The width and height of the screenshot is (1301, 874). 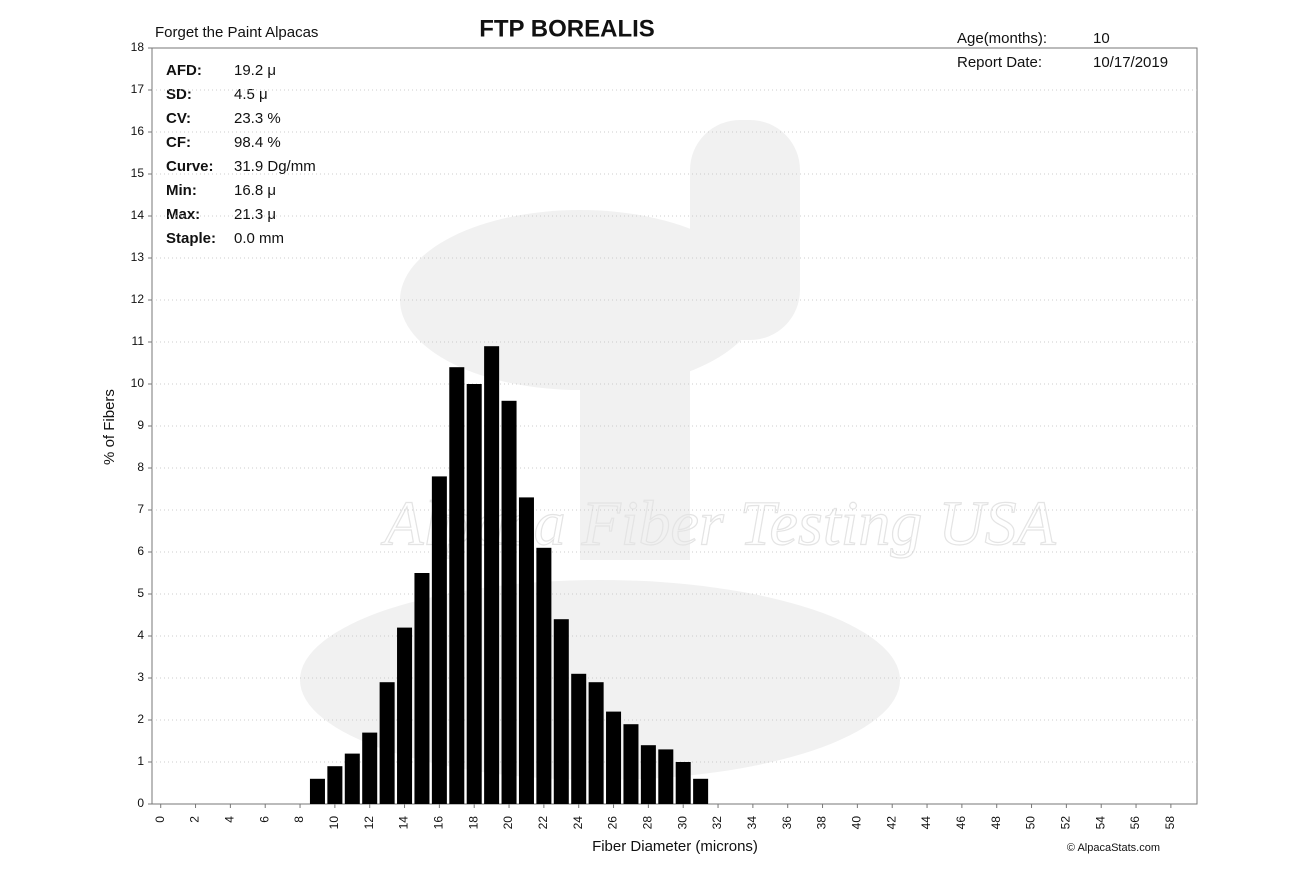 What do you see at coordinates (648, 823) in the screenshot?
I see `x-tick-label: 28` at bounding box center [648, 823].